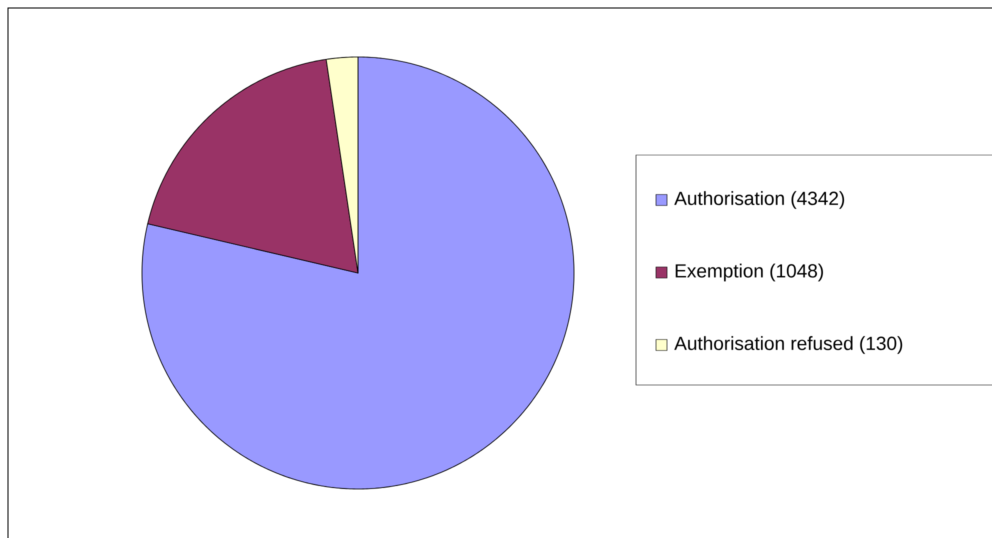 This screenshot has height=538, width=992. I want to click on legend-label: Authorisation refused (130), so click(788, 345).